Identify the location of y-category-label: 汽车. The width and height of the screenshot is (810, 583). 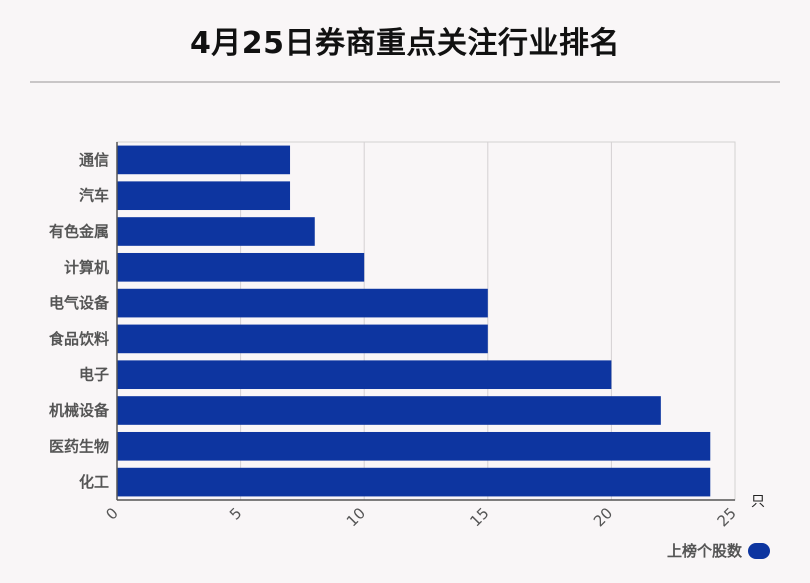
(94, 196).